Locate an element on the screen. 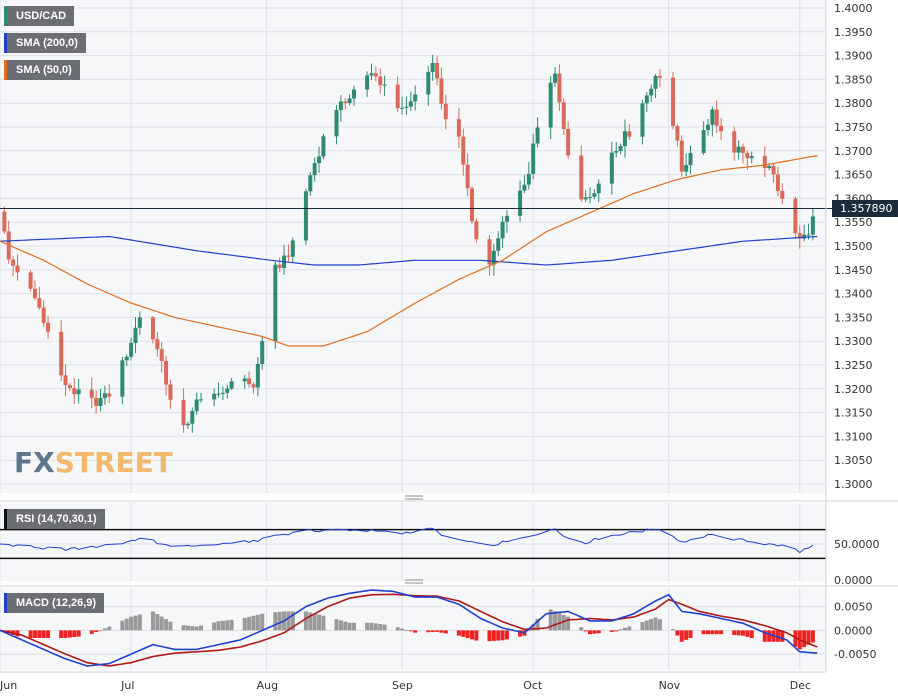  sma200-legend: SMA (200,0) is located at coordinates (45, 43).